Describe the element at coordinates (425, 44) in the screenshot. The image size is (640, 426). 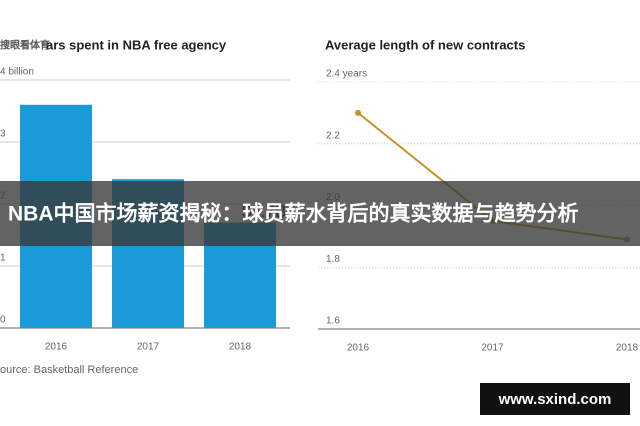
I see `chart-title: Average length of new contracts` at that location.